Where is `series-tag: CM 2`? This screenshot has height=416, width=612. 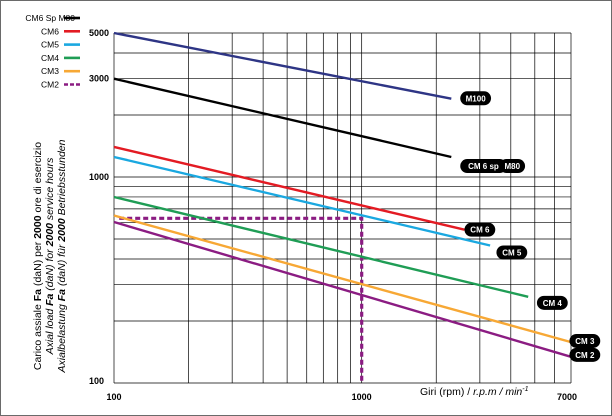 series-tag: CM 2 is located at coordinates (585, 354).